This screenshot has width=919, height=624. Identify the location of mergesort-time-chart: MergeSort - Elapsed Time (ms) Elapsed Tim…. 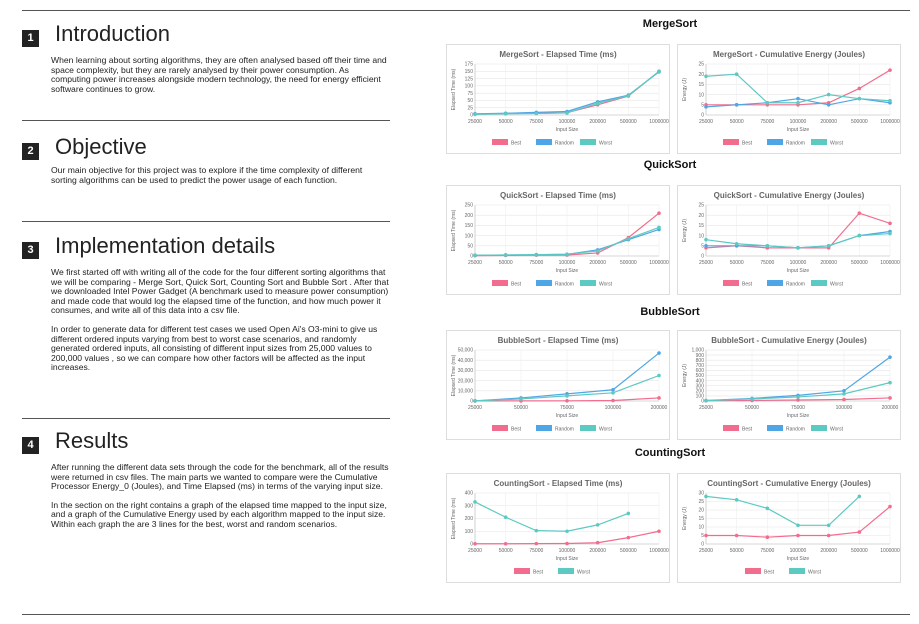
(558, 99).